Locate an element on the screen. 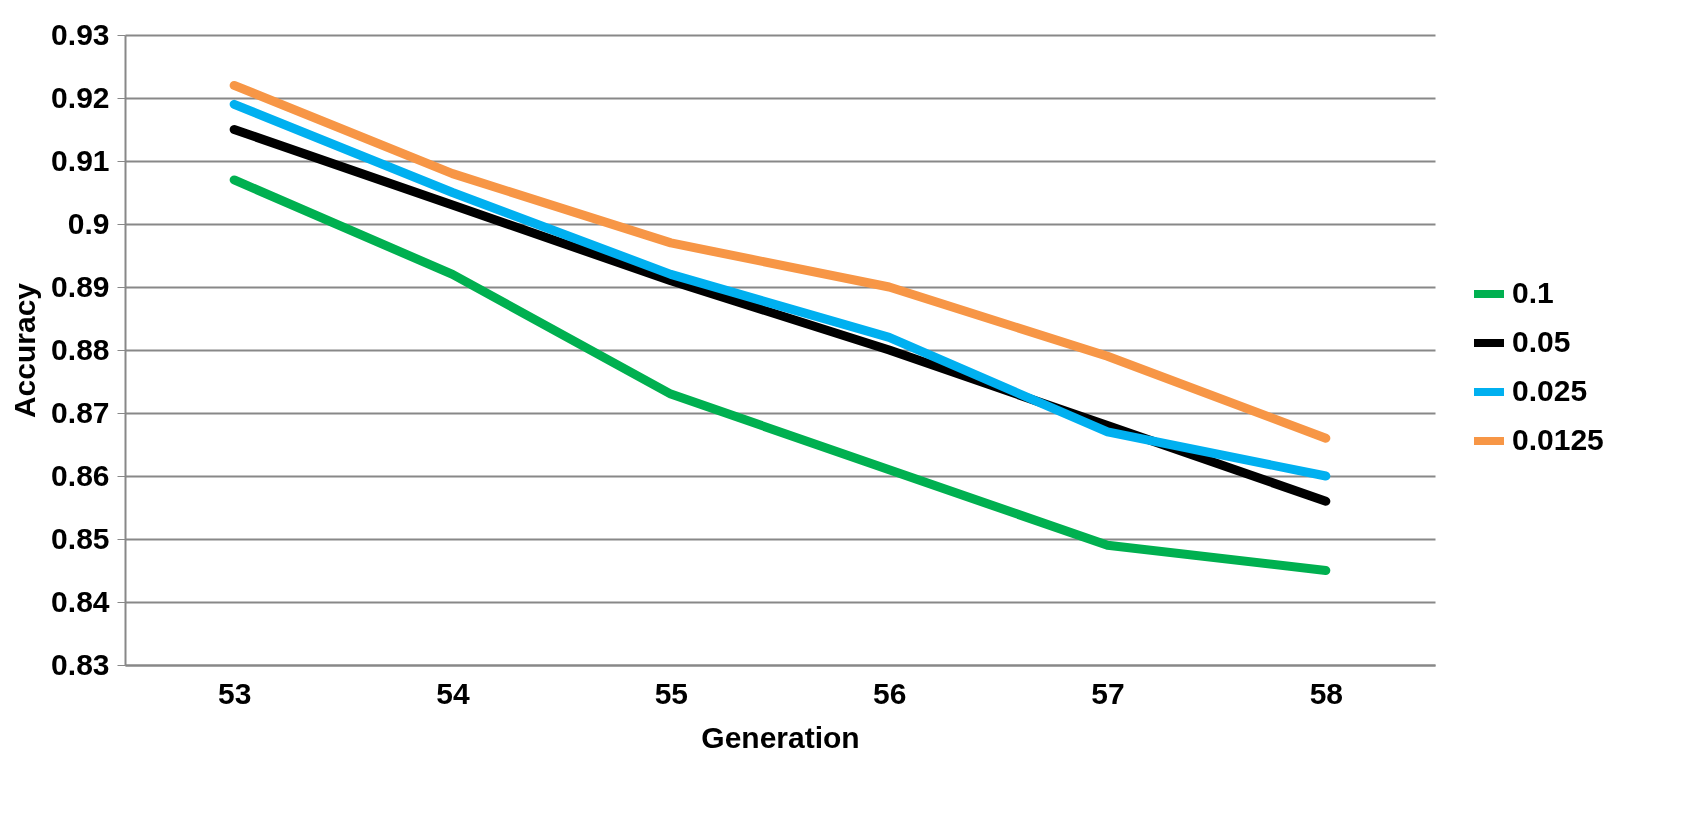 Image resolution: width=1682 pixels, height=813 pixels. y-tick-label: 0.83 is located at coordinates (80, 664).